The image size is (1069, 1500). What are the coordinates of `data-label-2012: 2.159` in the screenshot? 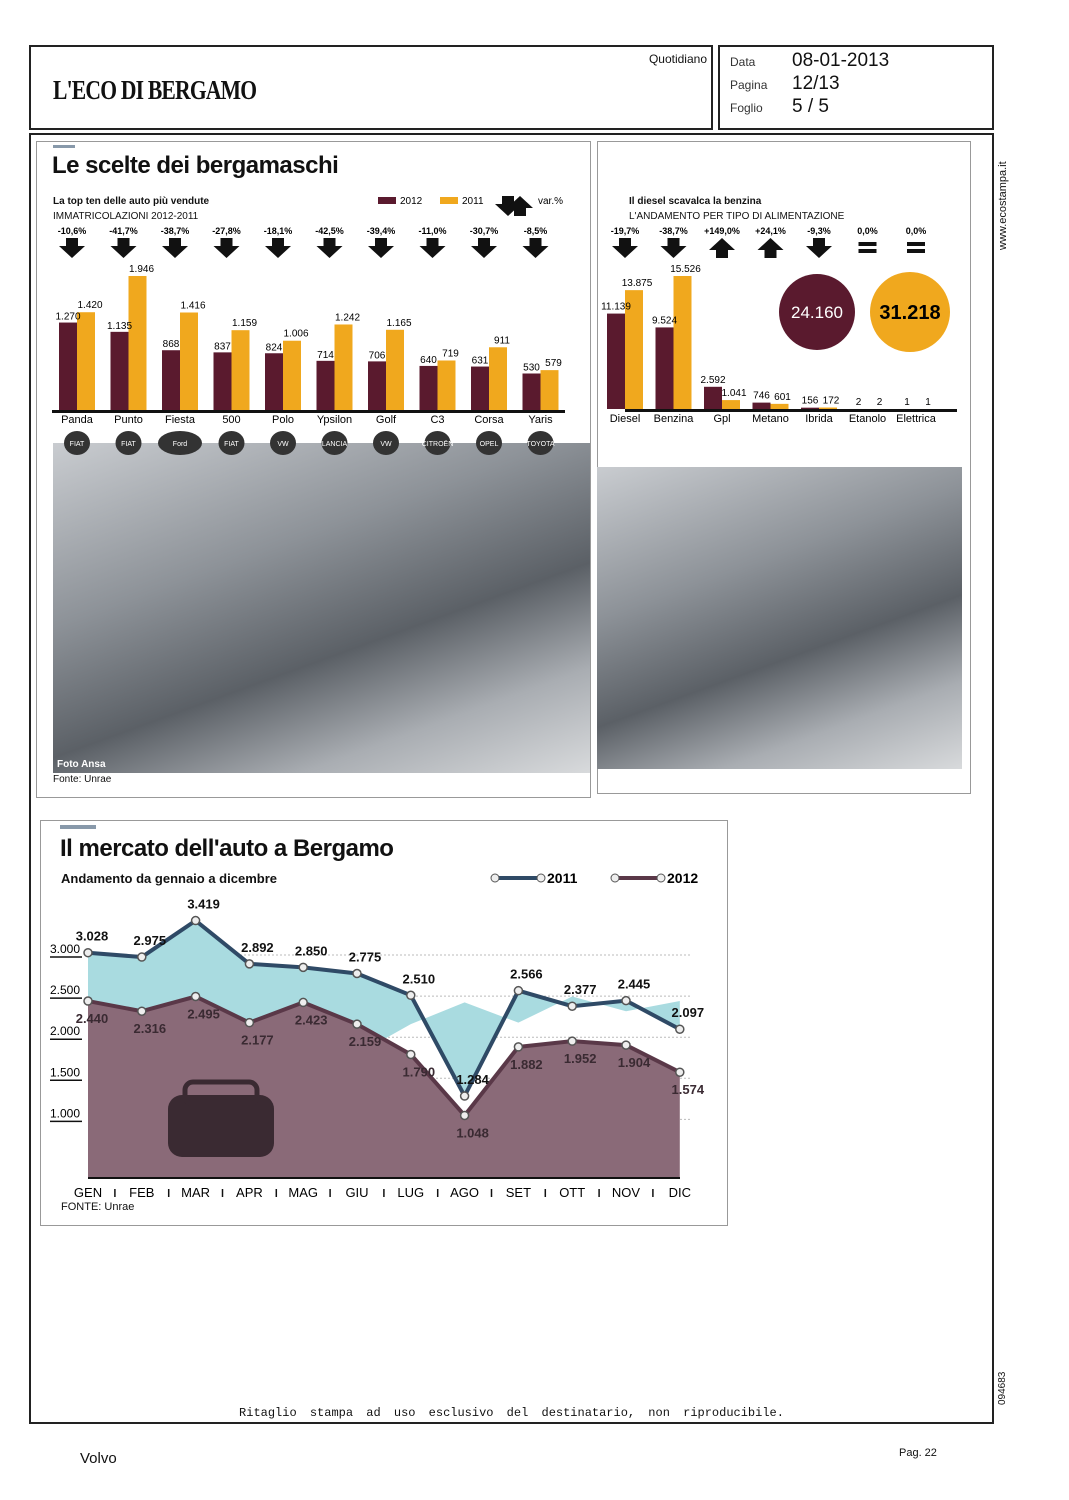 It's located at (365, 1041).